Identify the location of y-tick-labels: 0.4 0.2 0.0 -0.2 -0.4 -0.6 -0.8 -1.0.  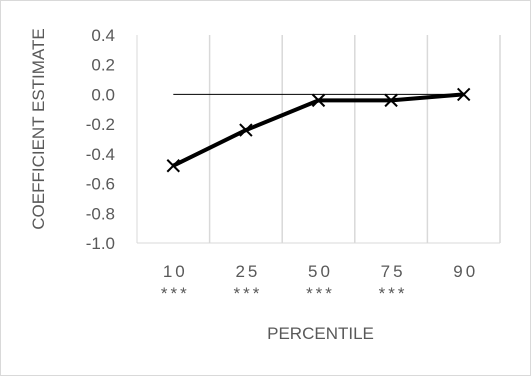
(100, 139).